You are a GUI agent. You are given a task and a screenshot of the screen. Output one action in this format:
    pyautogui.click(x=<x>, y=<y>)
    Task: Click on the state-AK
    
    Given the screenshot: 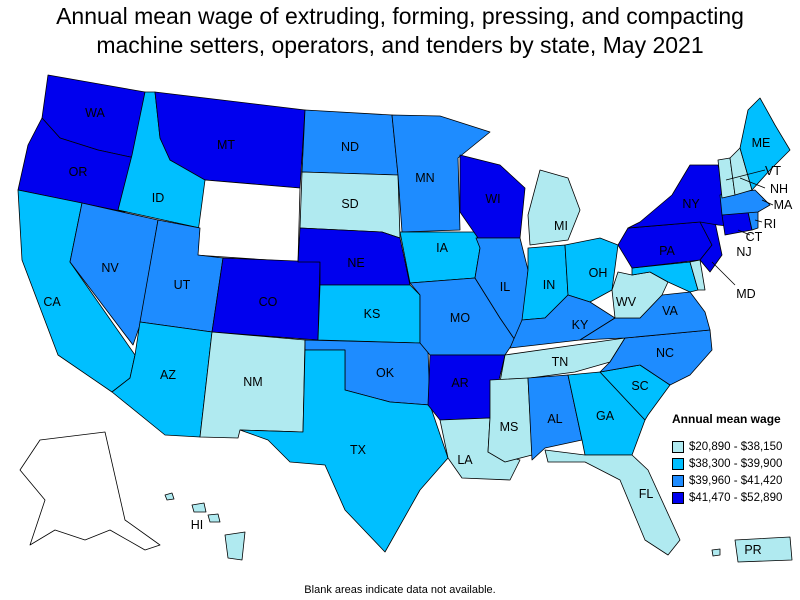 What is the action you would take?
    pyautogui.click(x=90, y=491)
    